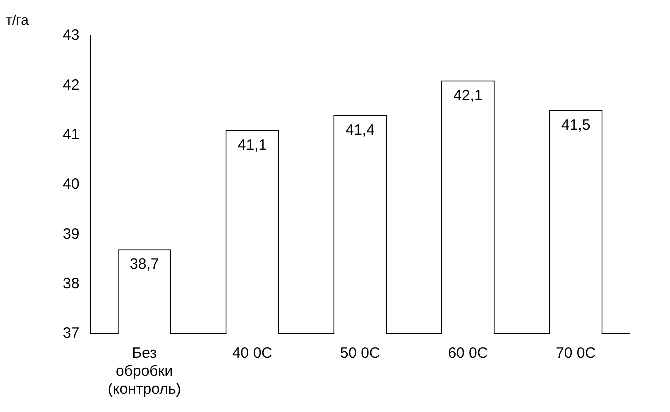 This screenshot has width=670, height=412. What do you see at coordinates (468, 95) in the screenshot?
I see `data-label: 42,1` at bounding box center [468, 95].